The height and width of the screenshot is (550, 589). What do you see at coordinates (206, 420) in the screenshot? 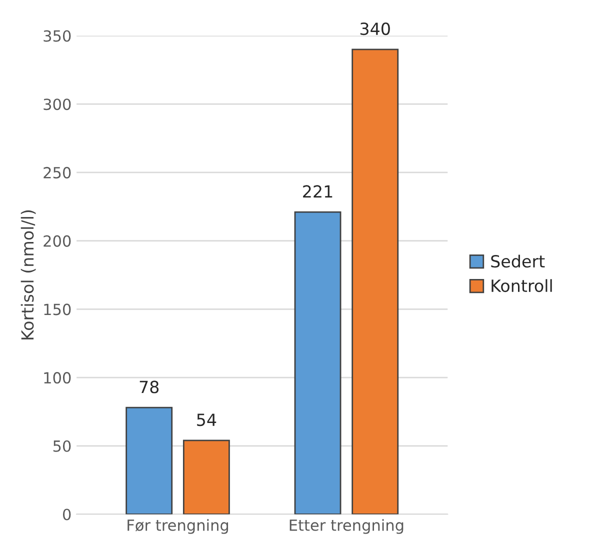
I see `data-label: 54` at bounding box center [206, 420].